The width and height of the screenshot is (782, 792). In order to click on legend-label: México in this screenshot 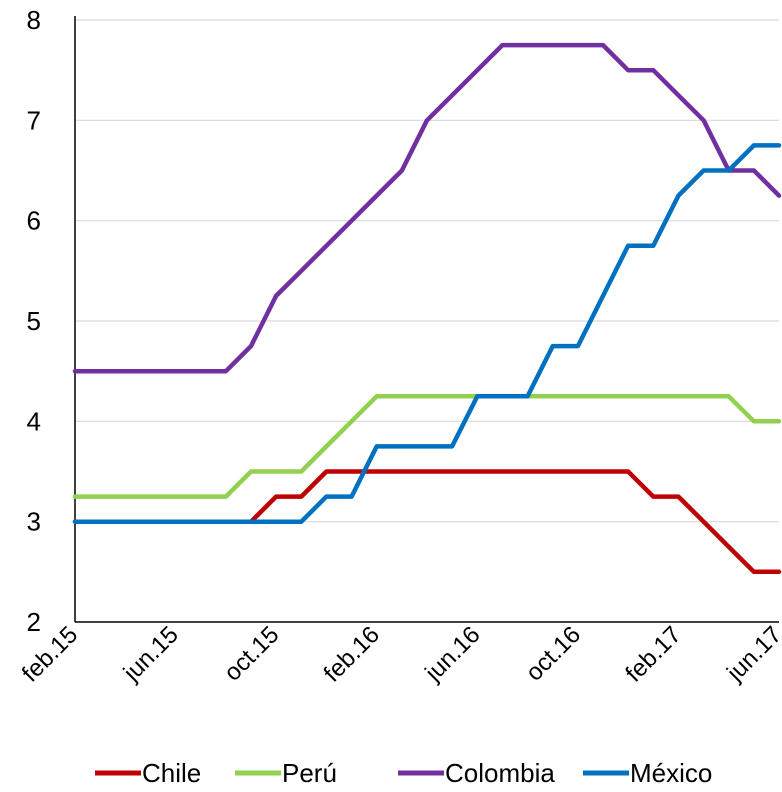, I will do `click(671, 772)`.